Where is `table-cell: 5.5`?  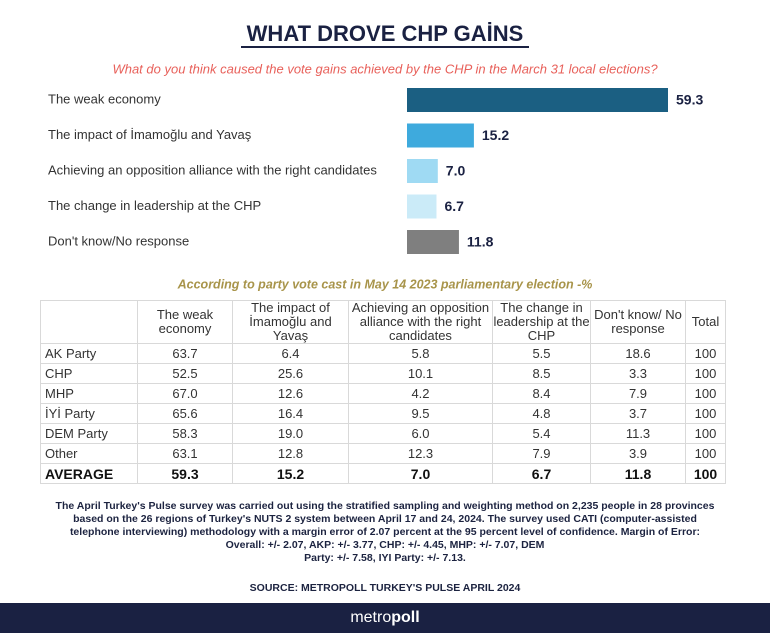 table-cell: 5.5 is located at coordinates (541, 353).